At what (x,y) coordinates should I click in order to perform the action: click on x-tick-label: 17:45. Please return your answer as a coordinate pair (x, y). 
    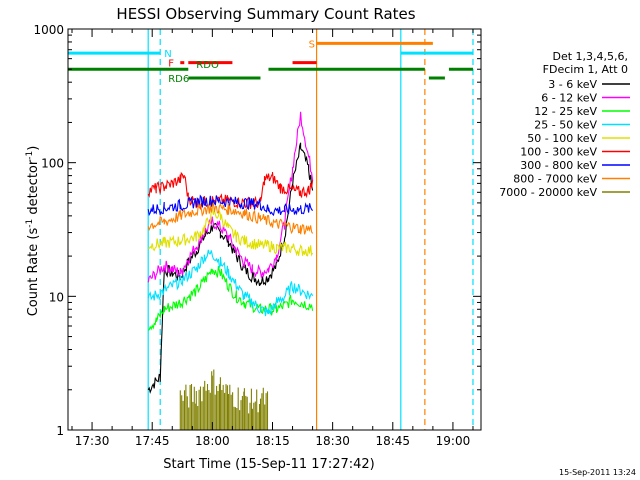
    Looking at the image, I should click on (152, 441).